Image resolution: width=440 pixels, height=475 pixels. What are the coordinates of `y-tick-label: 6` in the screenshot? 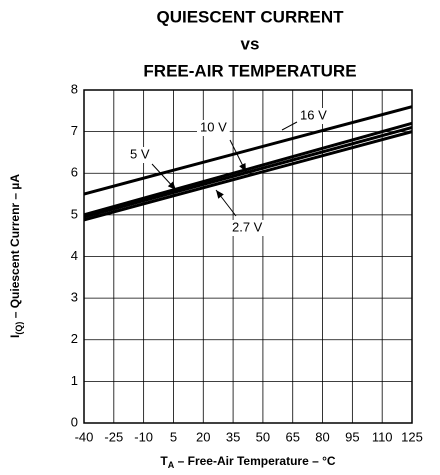 It's located at (74, 172).